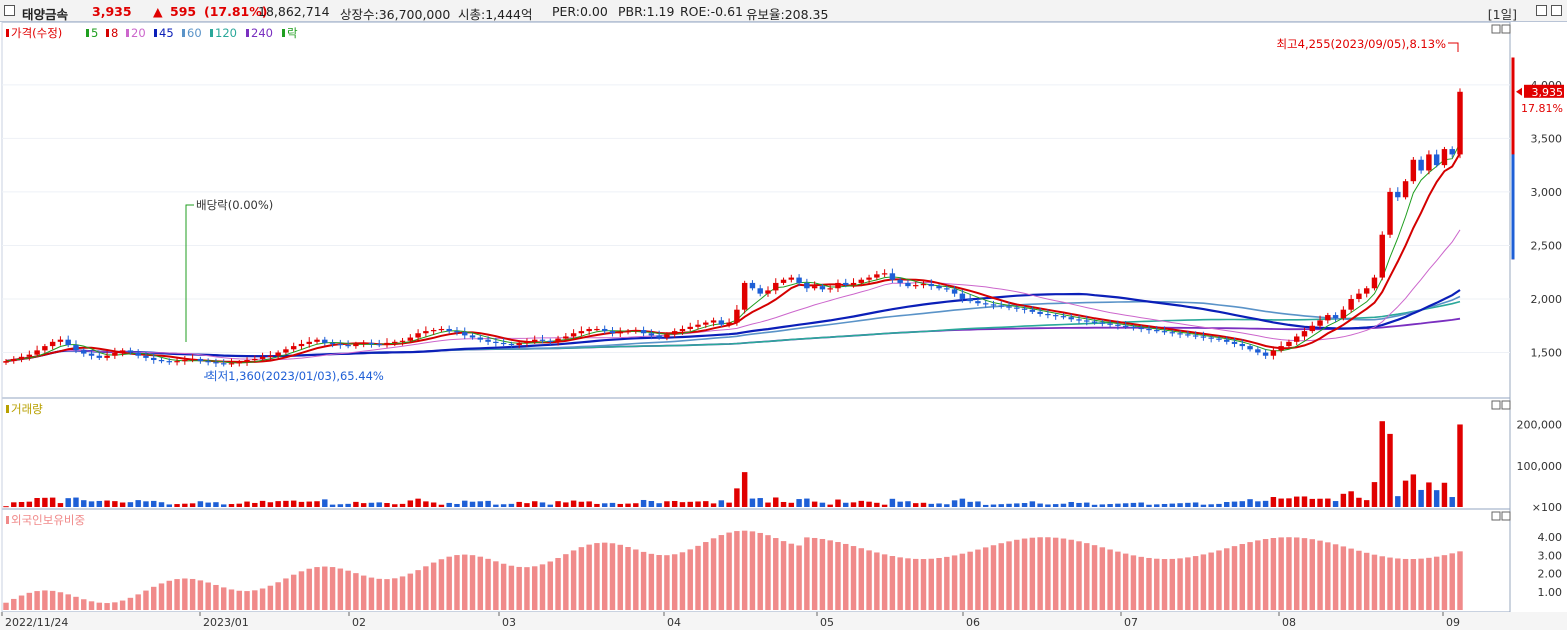 The height and width of the screenshot is (630, 1567). What do you see at coordinates (112, 11) in the screenshot?
I see `current-price: 3,935` at bounding box center [112, 11].